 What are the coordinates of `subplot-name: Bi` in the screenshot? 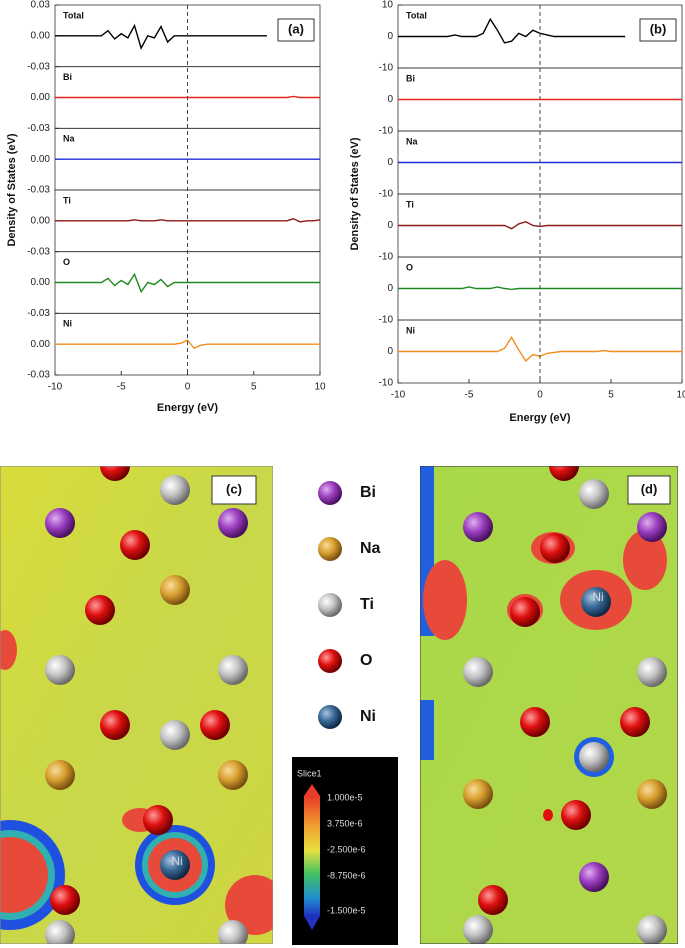 It's located at (410, 78).